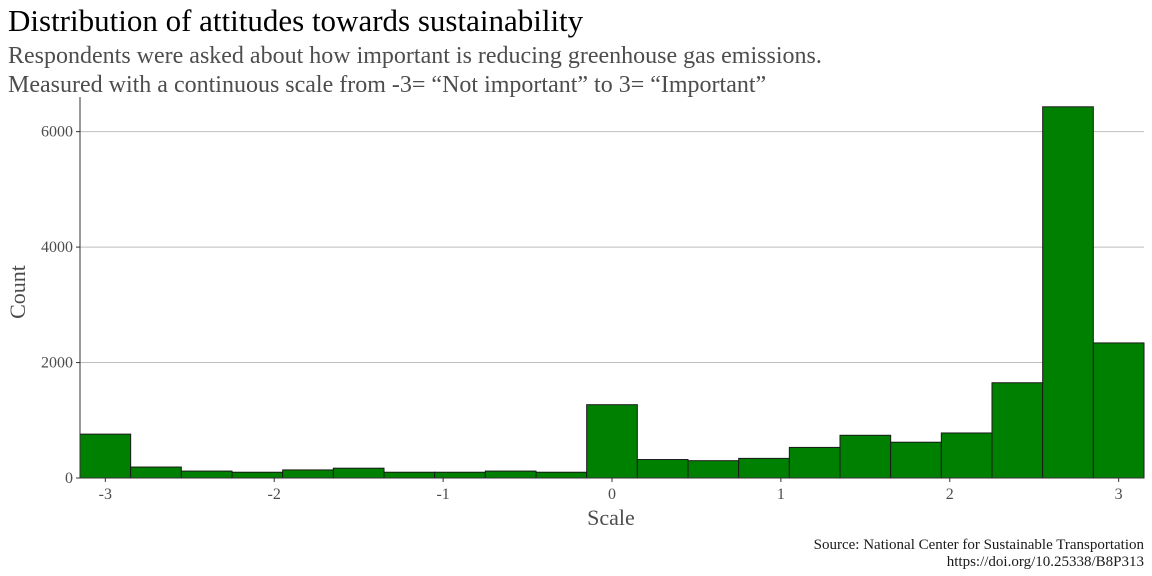 This screenshot has height=576, width=1152. I want to click on y-tick-label: 6000, so click(57, 132).